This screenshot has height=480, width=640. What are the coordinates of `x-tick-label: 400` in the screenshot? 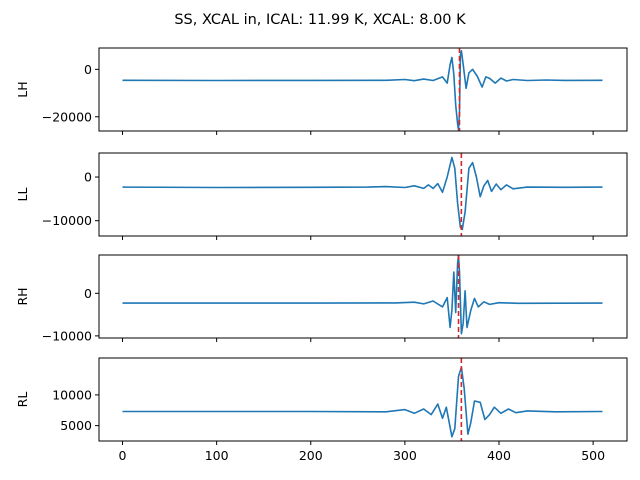 It's located at (499, 455).